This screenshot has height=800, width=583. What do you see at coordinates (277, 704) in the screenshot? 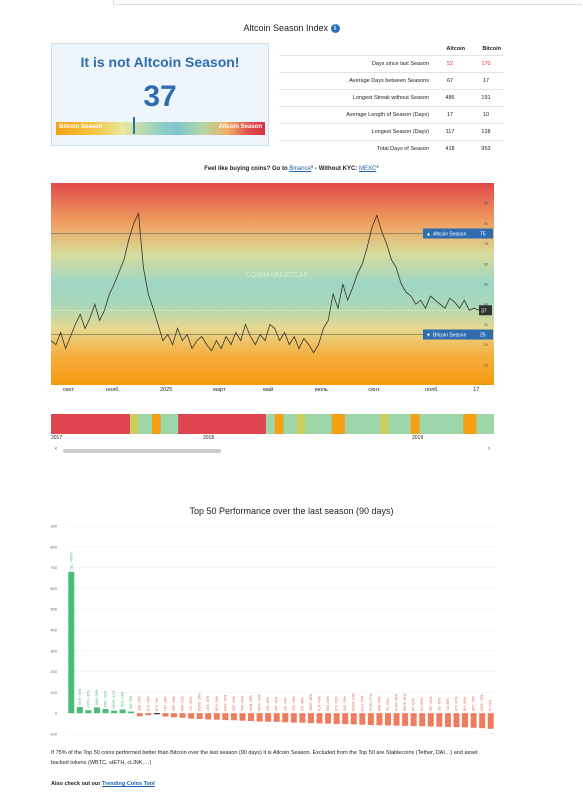
I see `bar-data-label: APT -42%` at bounding box center [277, 704].